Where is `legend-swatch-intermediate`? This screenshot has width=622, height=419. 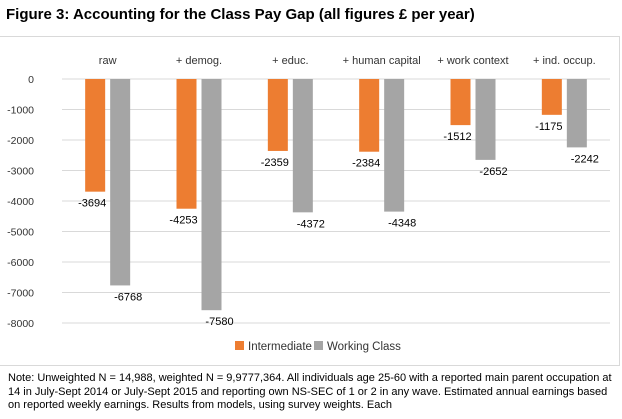
legend-swatch-intermediate is located at coordinates (239, 345).